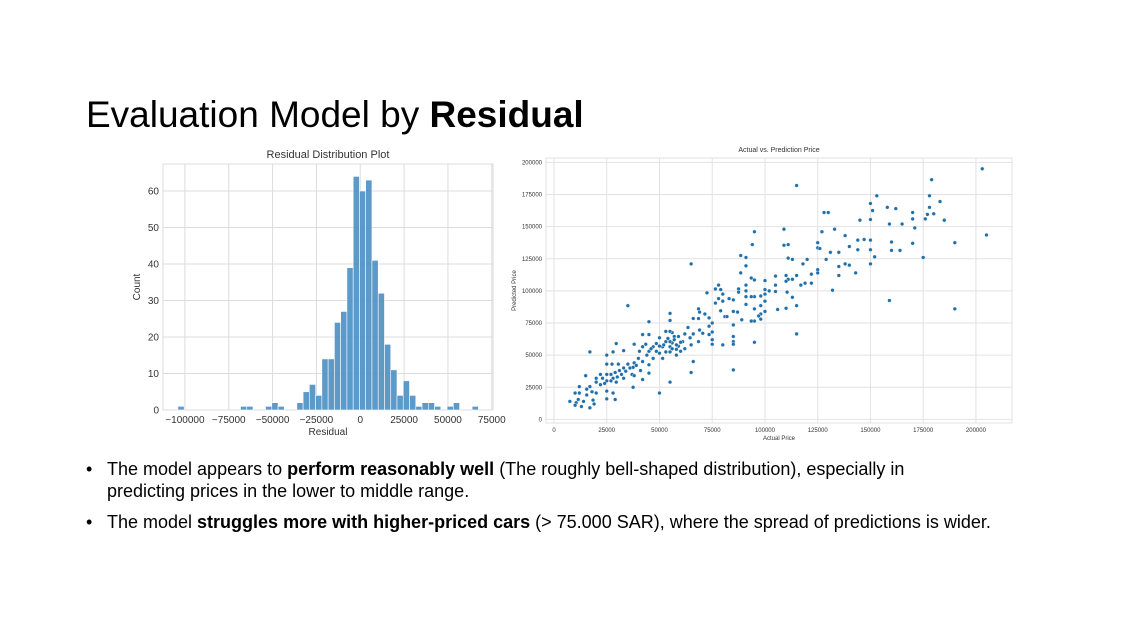 Image resolution: width=1143 pixels, height=640 pixels. I want to click on y-tick-label: 100000, so click(532, 292).